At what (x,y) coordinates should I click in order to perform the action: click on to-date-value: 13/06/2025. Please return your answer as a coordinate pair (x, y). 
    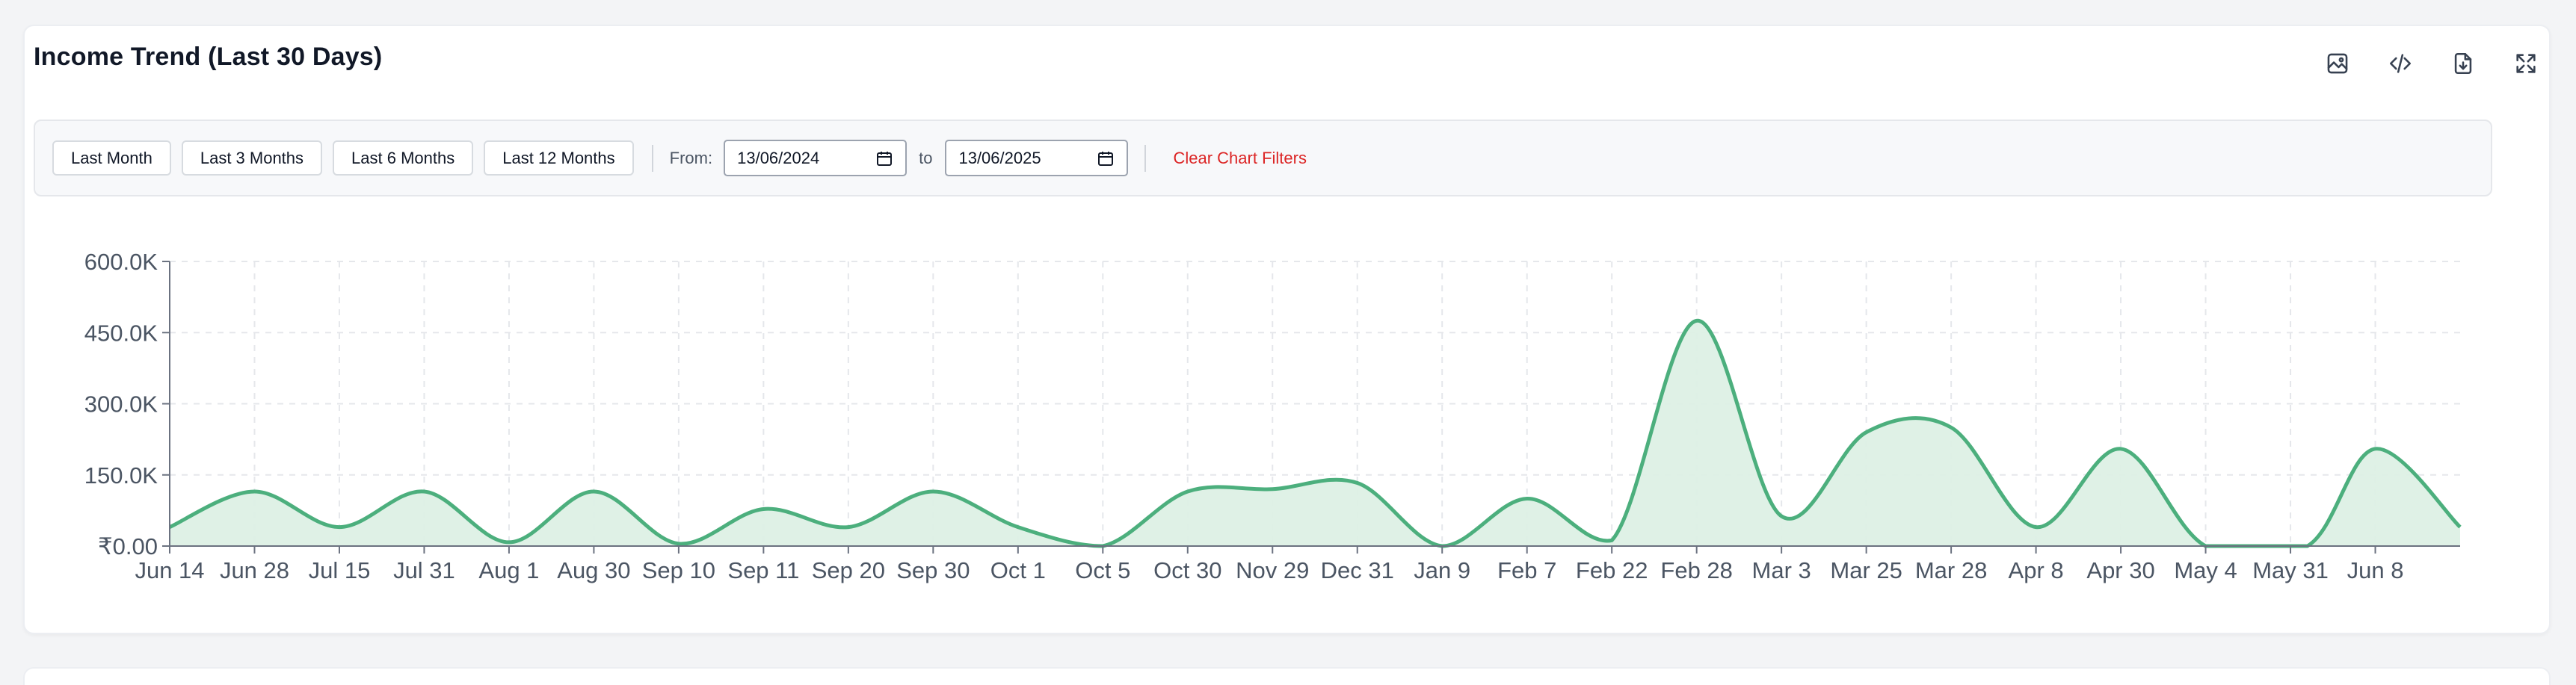
    Looking at the image, I should click on (999, 157).